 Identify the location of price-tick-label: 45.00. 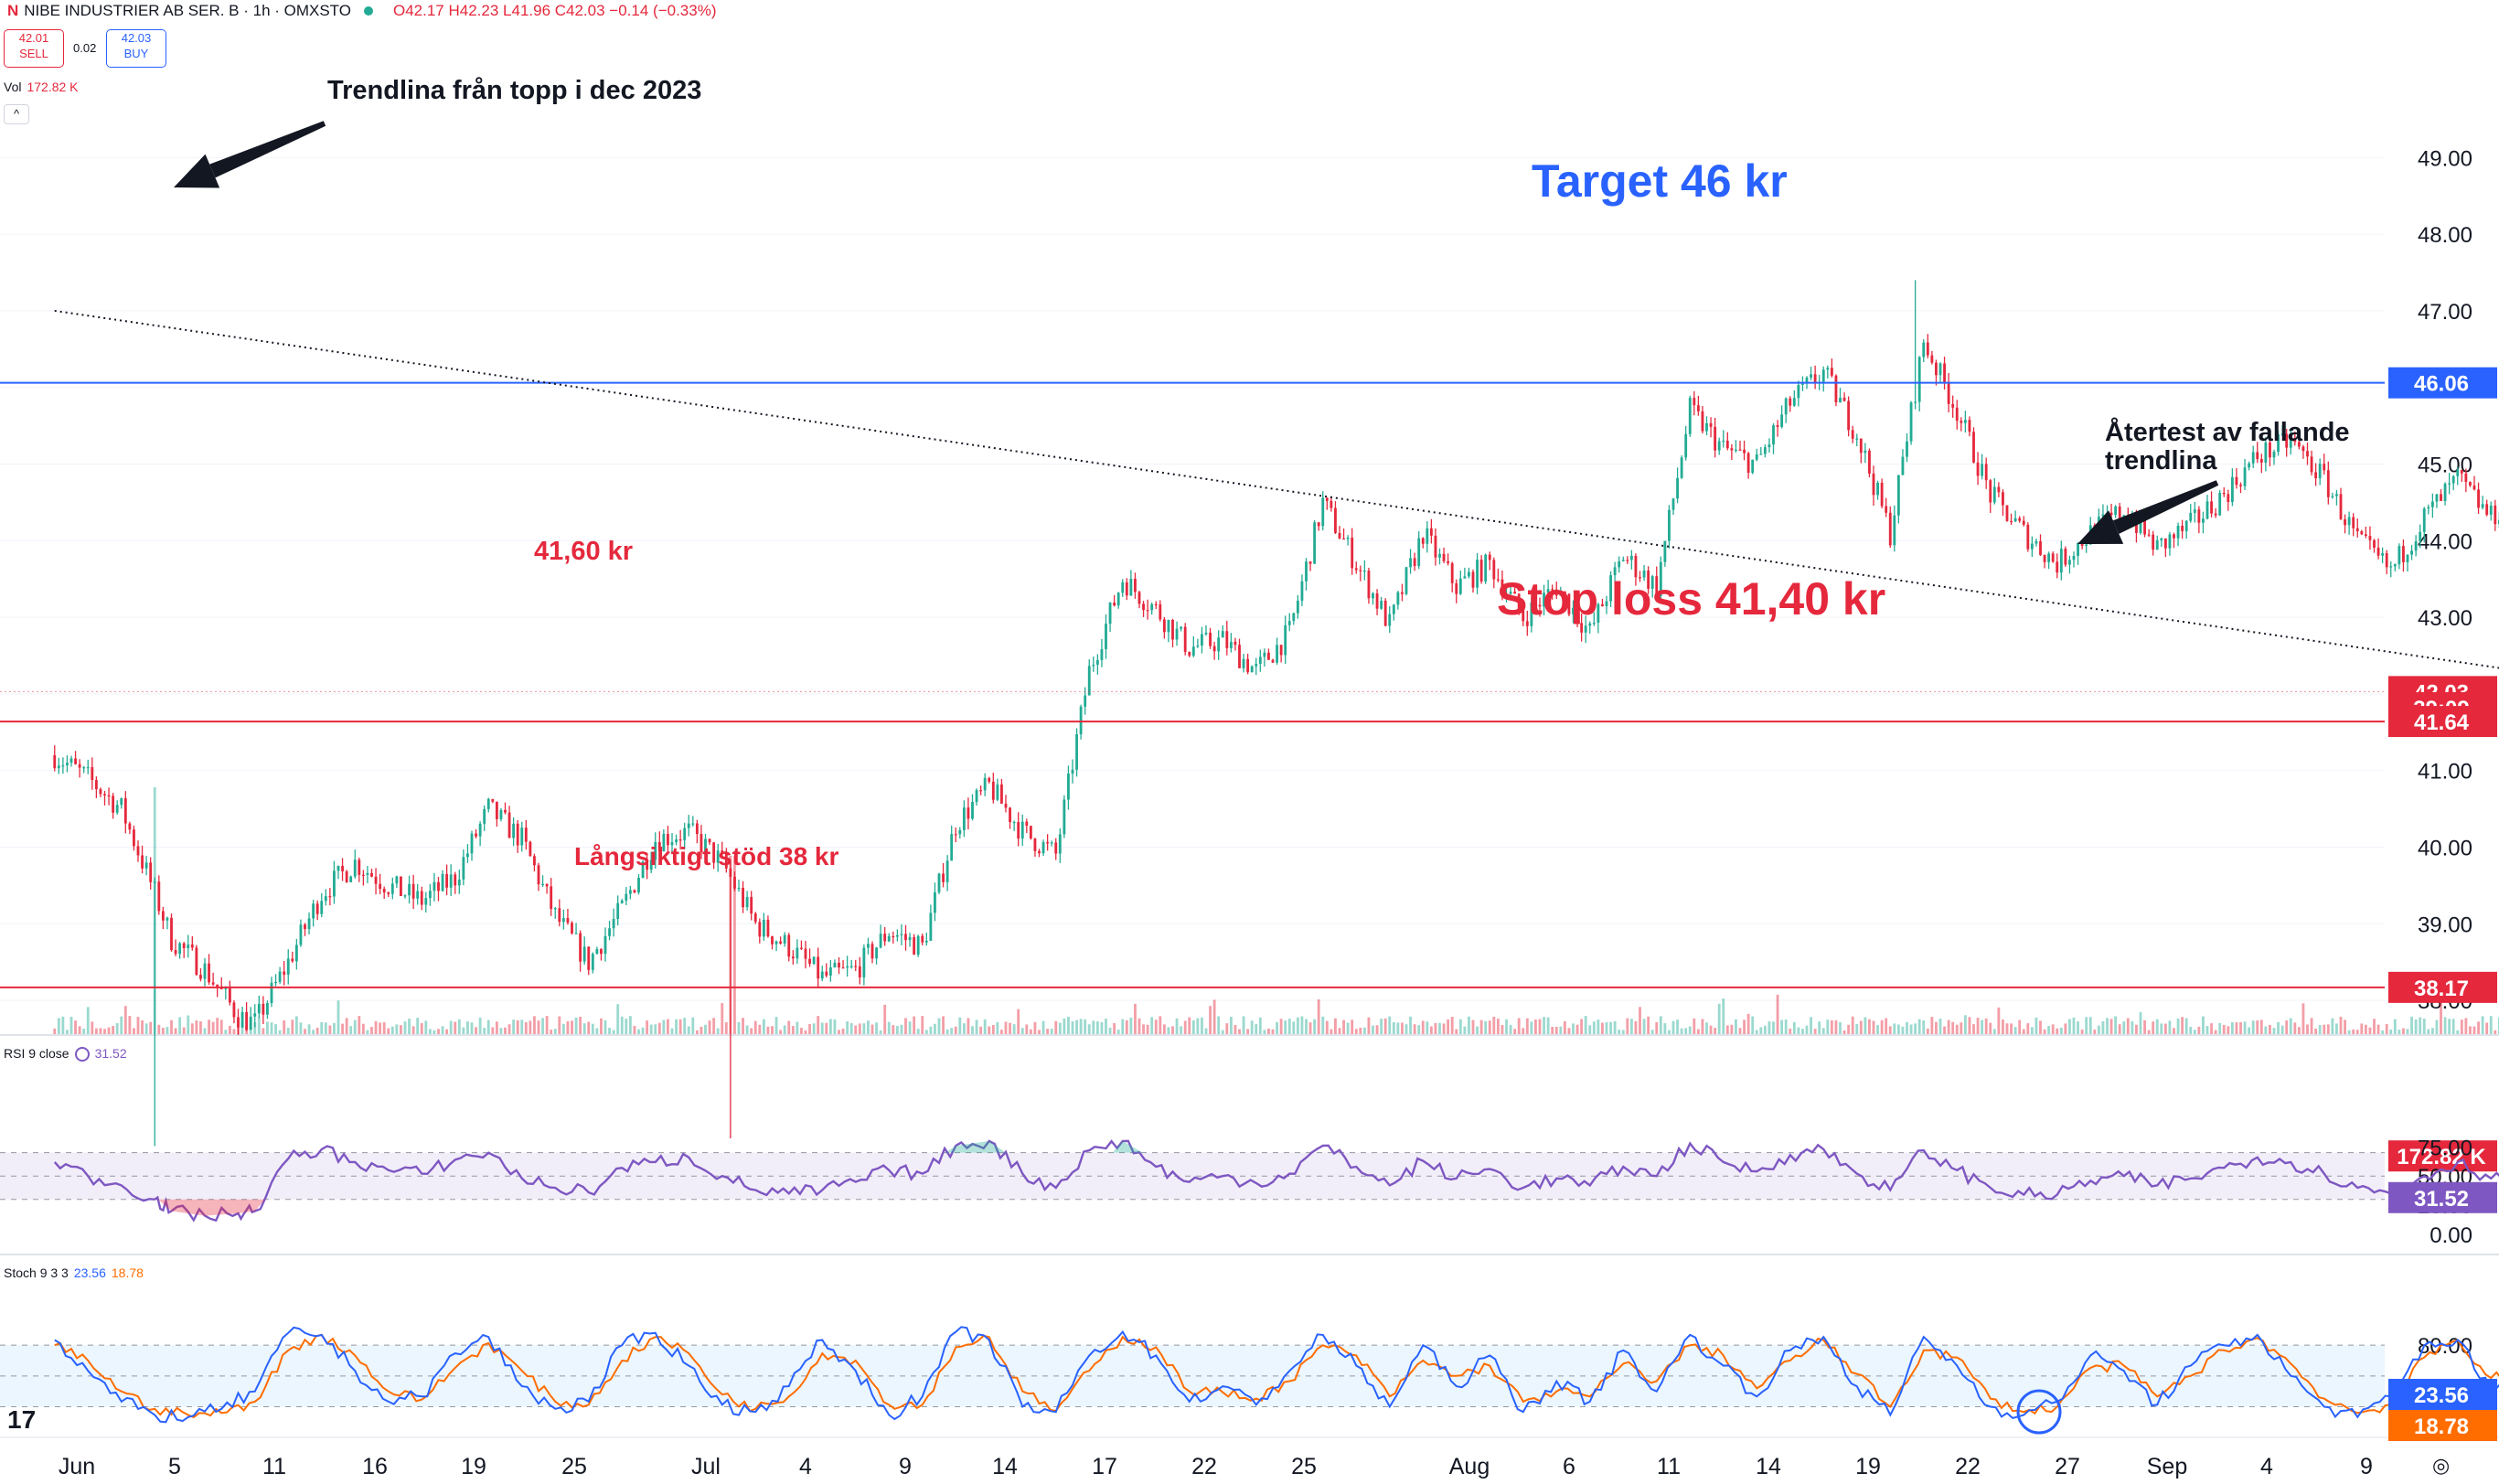
(2445, 466).